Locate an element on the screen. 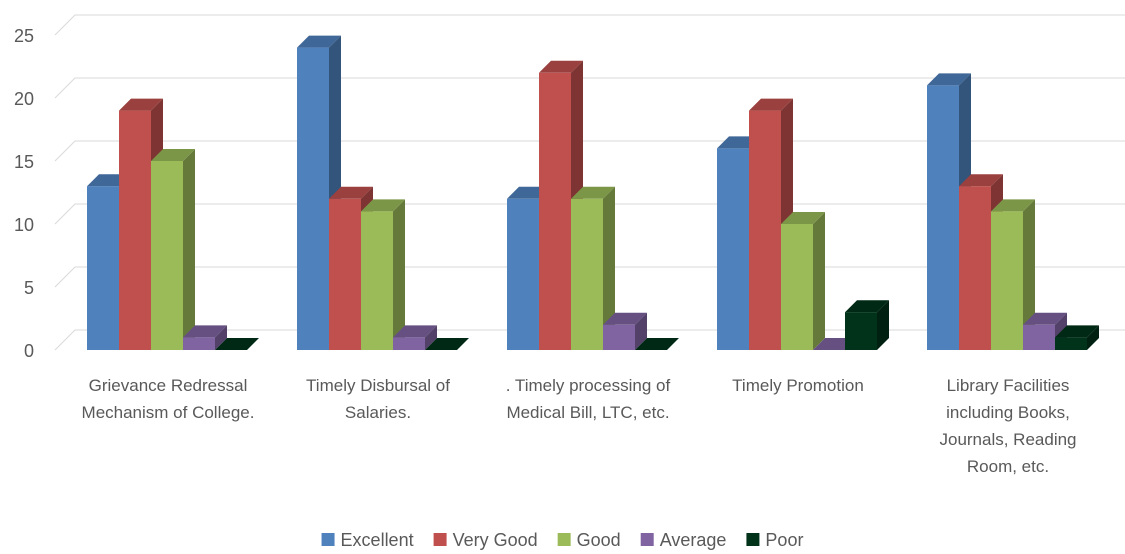 The height and width of the screenshot is (554, 1125). y-tick-label: 15 is located at coordinates (24, 162).